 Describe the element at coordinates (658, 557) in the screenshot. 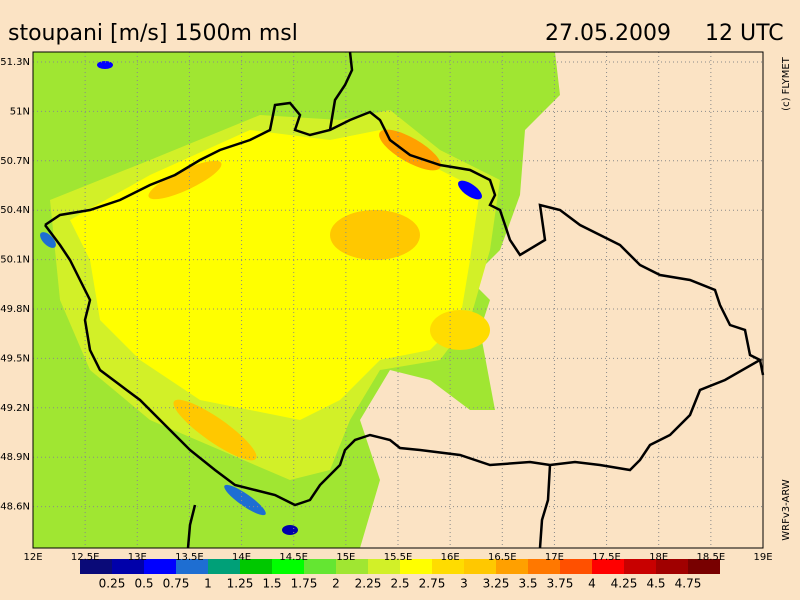

I see `lon-label: 18E` at that location.